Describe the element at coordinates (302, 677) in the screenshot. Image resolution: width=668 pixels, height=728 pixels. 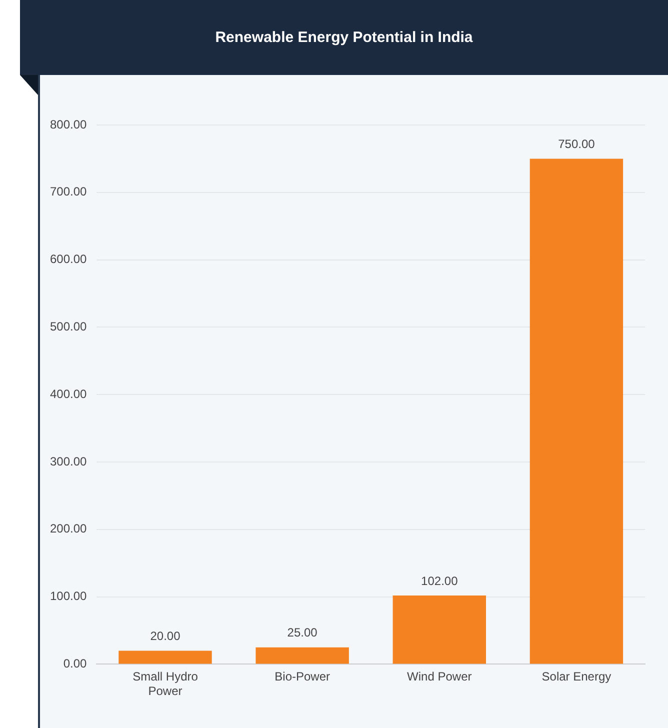
I see `x-tick-label: Bio-Power` at that location.